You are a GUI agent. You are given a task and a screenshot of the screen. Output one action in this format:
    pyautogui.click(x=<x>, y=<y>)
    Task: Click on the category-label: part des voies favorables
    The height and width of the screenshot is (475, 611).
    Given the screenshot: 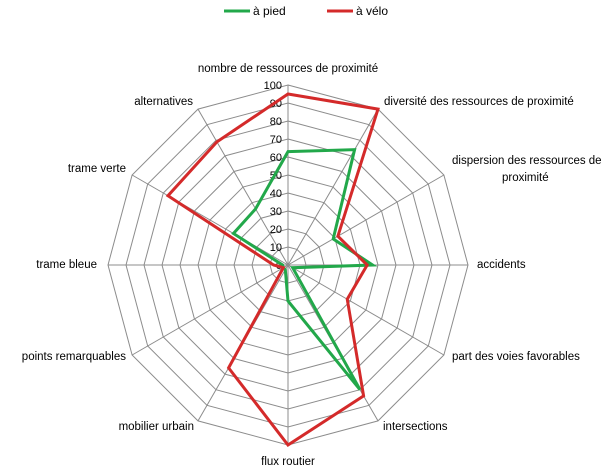 What is the action you would take?
    pyautogui.click(x=516, y=357)
    